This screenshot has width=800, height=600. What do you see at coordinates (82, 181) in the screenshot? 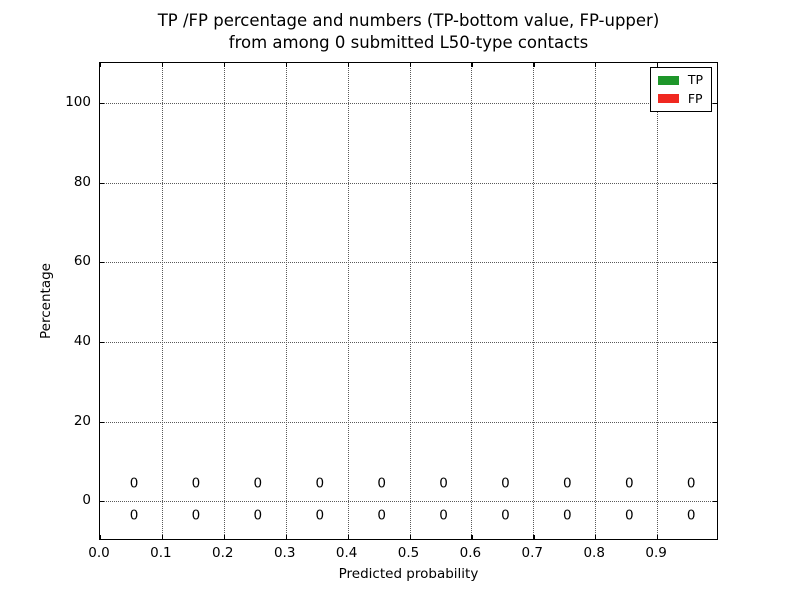
I see `y-tick-label: 80` at bounding box center [82, 181].